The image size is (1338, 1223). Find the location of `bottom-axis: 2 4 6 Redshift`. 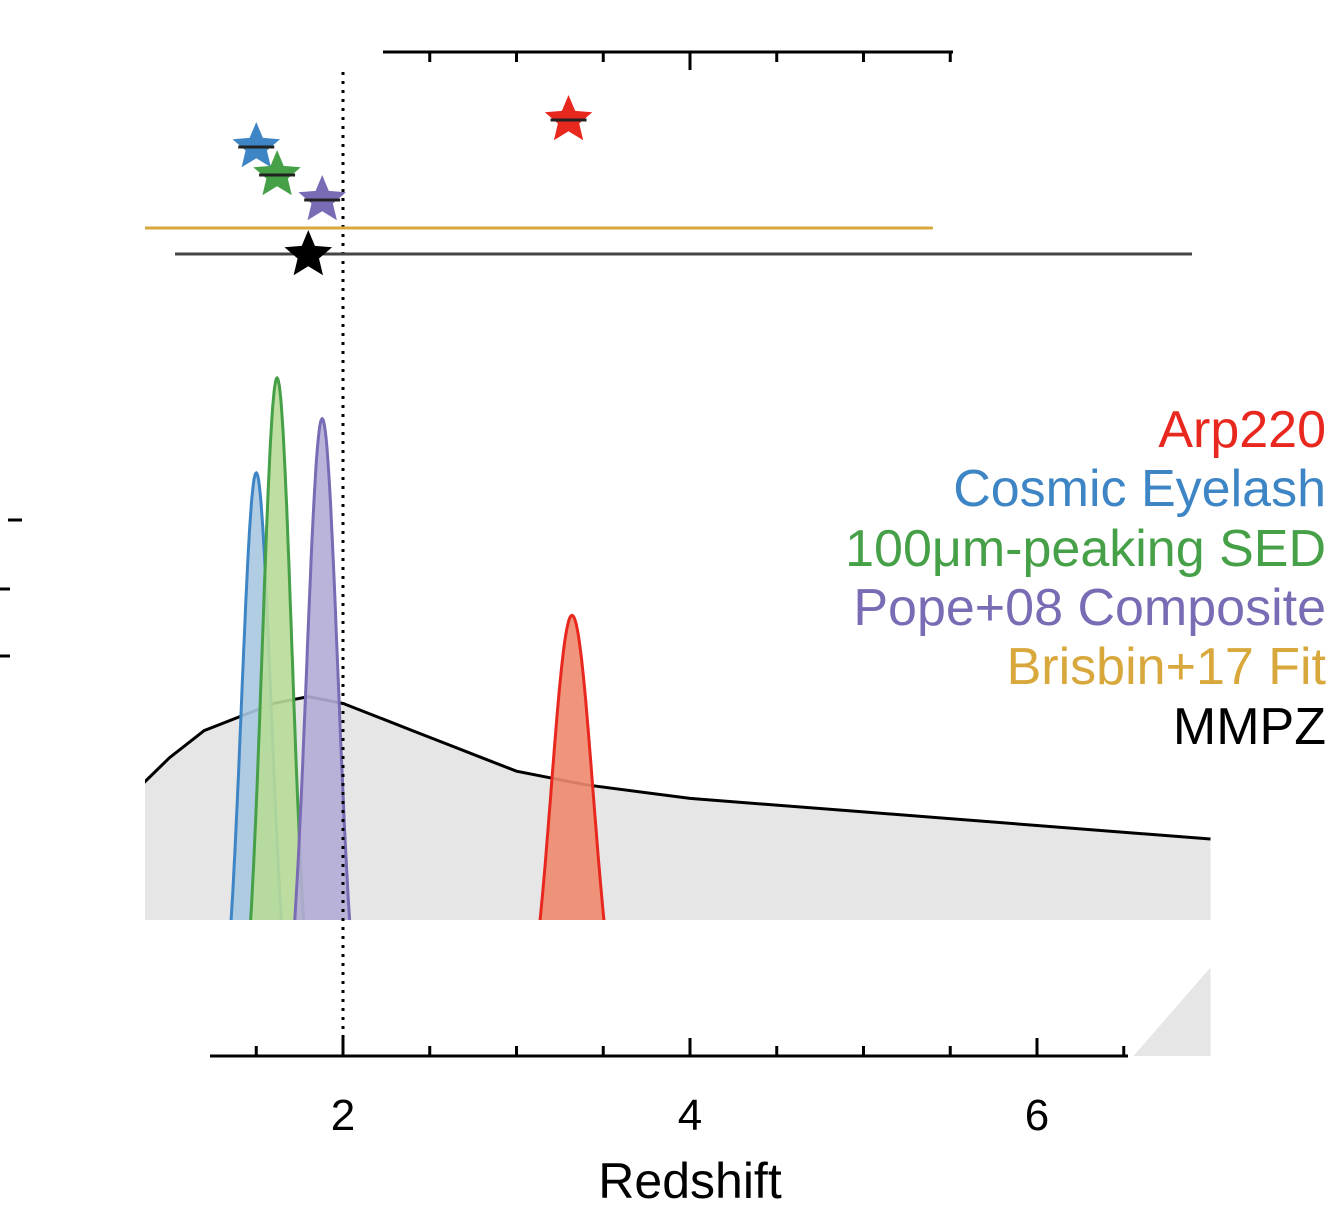

bottom-axis: 2 4 6 Redshift is located at coordinates (669, 1123).